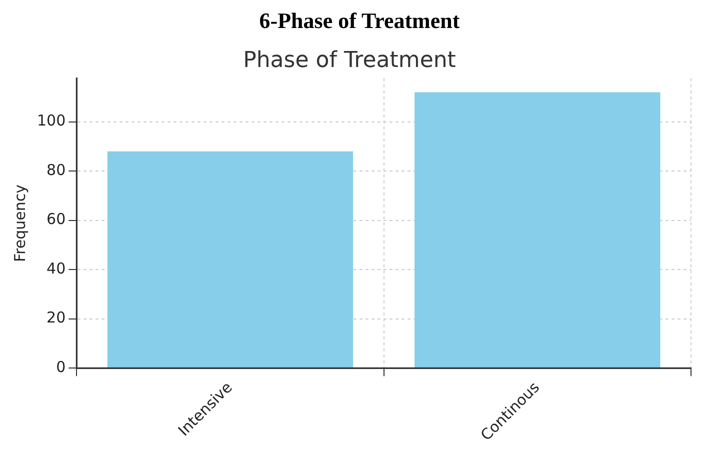  What do you see at coordinates (349, 60) in the screenshot?
I see `chart-subtitle: Phase of Treatment` at bounding box center [349, 60].